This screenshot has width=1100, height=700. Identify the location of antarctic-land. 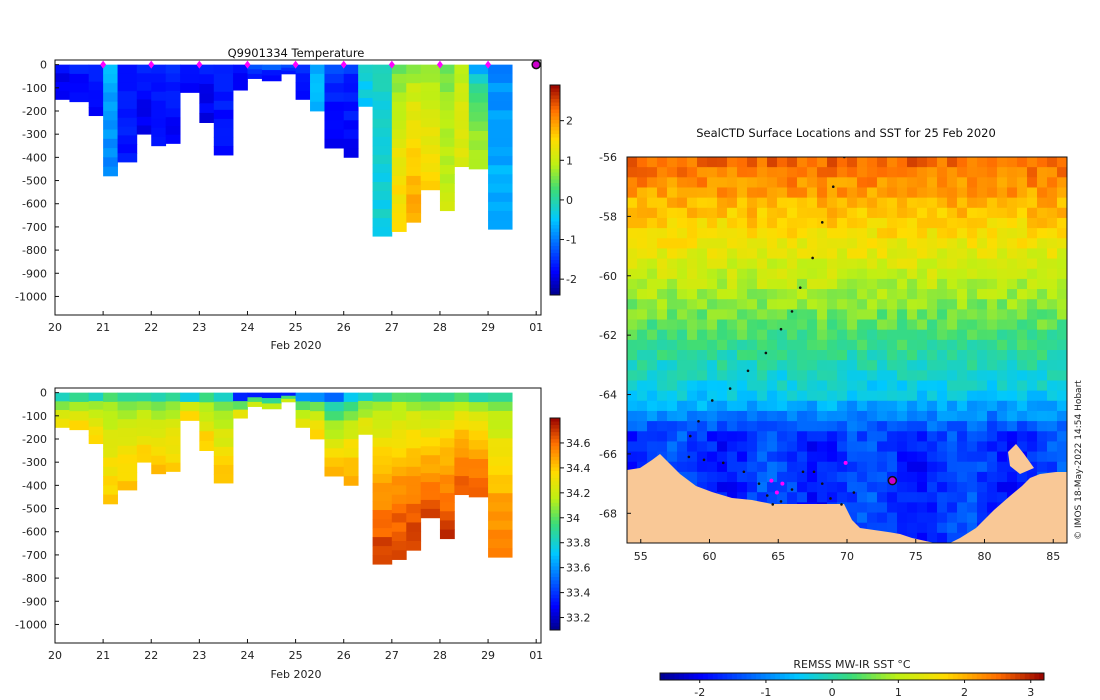
(847, 493).